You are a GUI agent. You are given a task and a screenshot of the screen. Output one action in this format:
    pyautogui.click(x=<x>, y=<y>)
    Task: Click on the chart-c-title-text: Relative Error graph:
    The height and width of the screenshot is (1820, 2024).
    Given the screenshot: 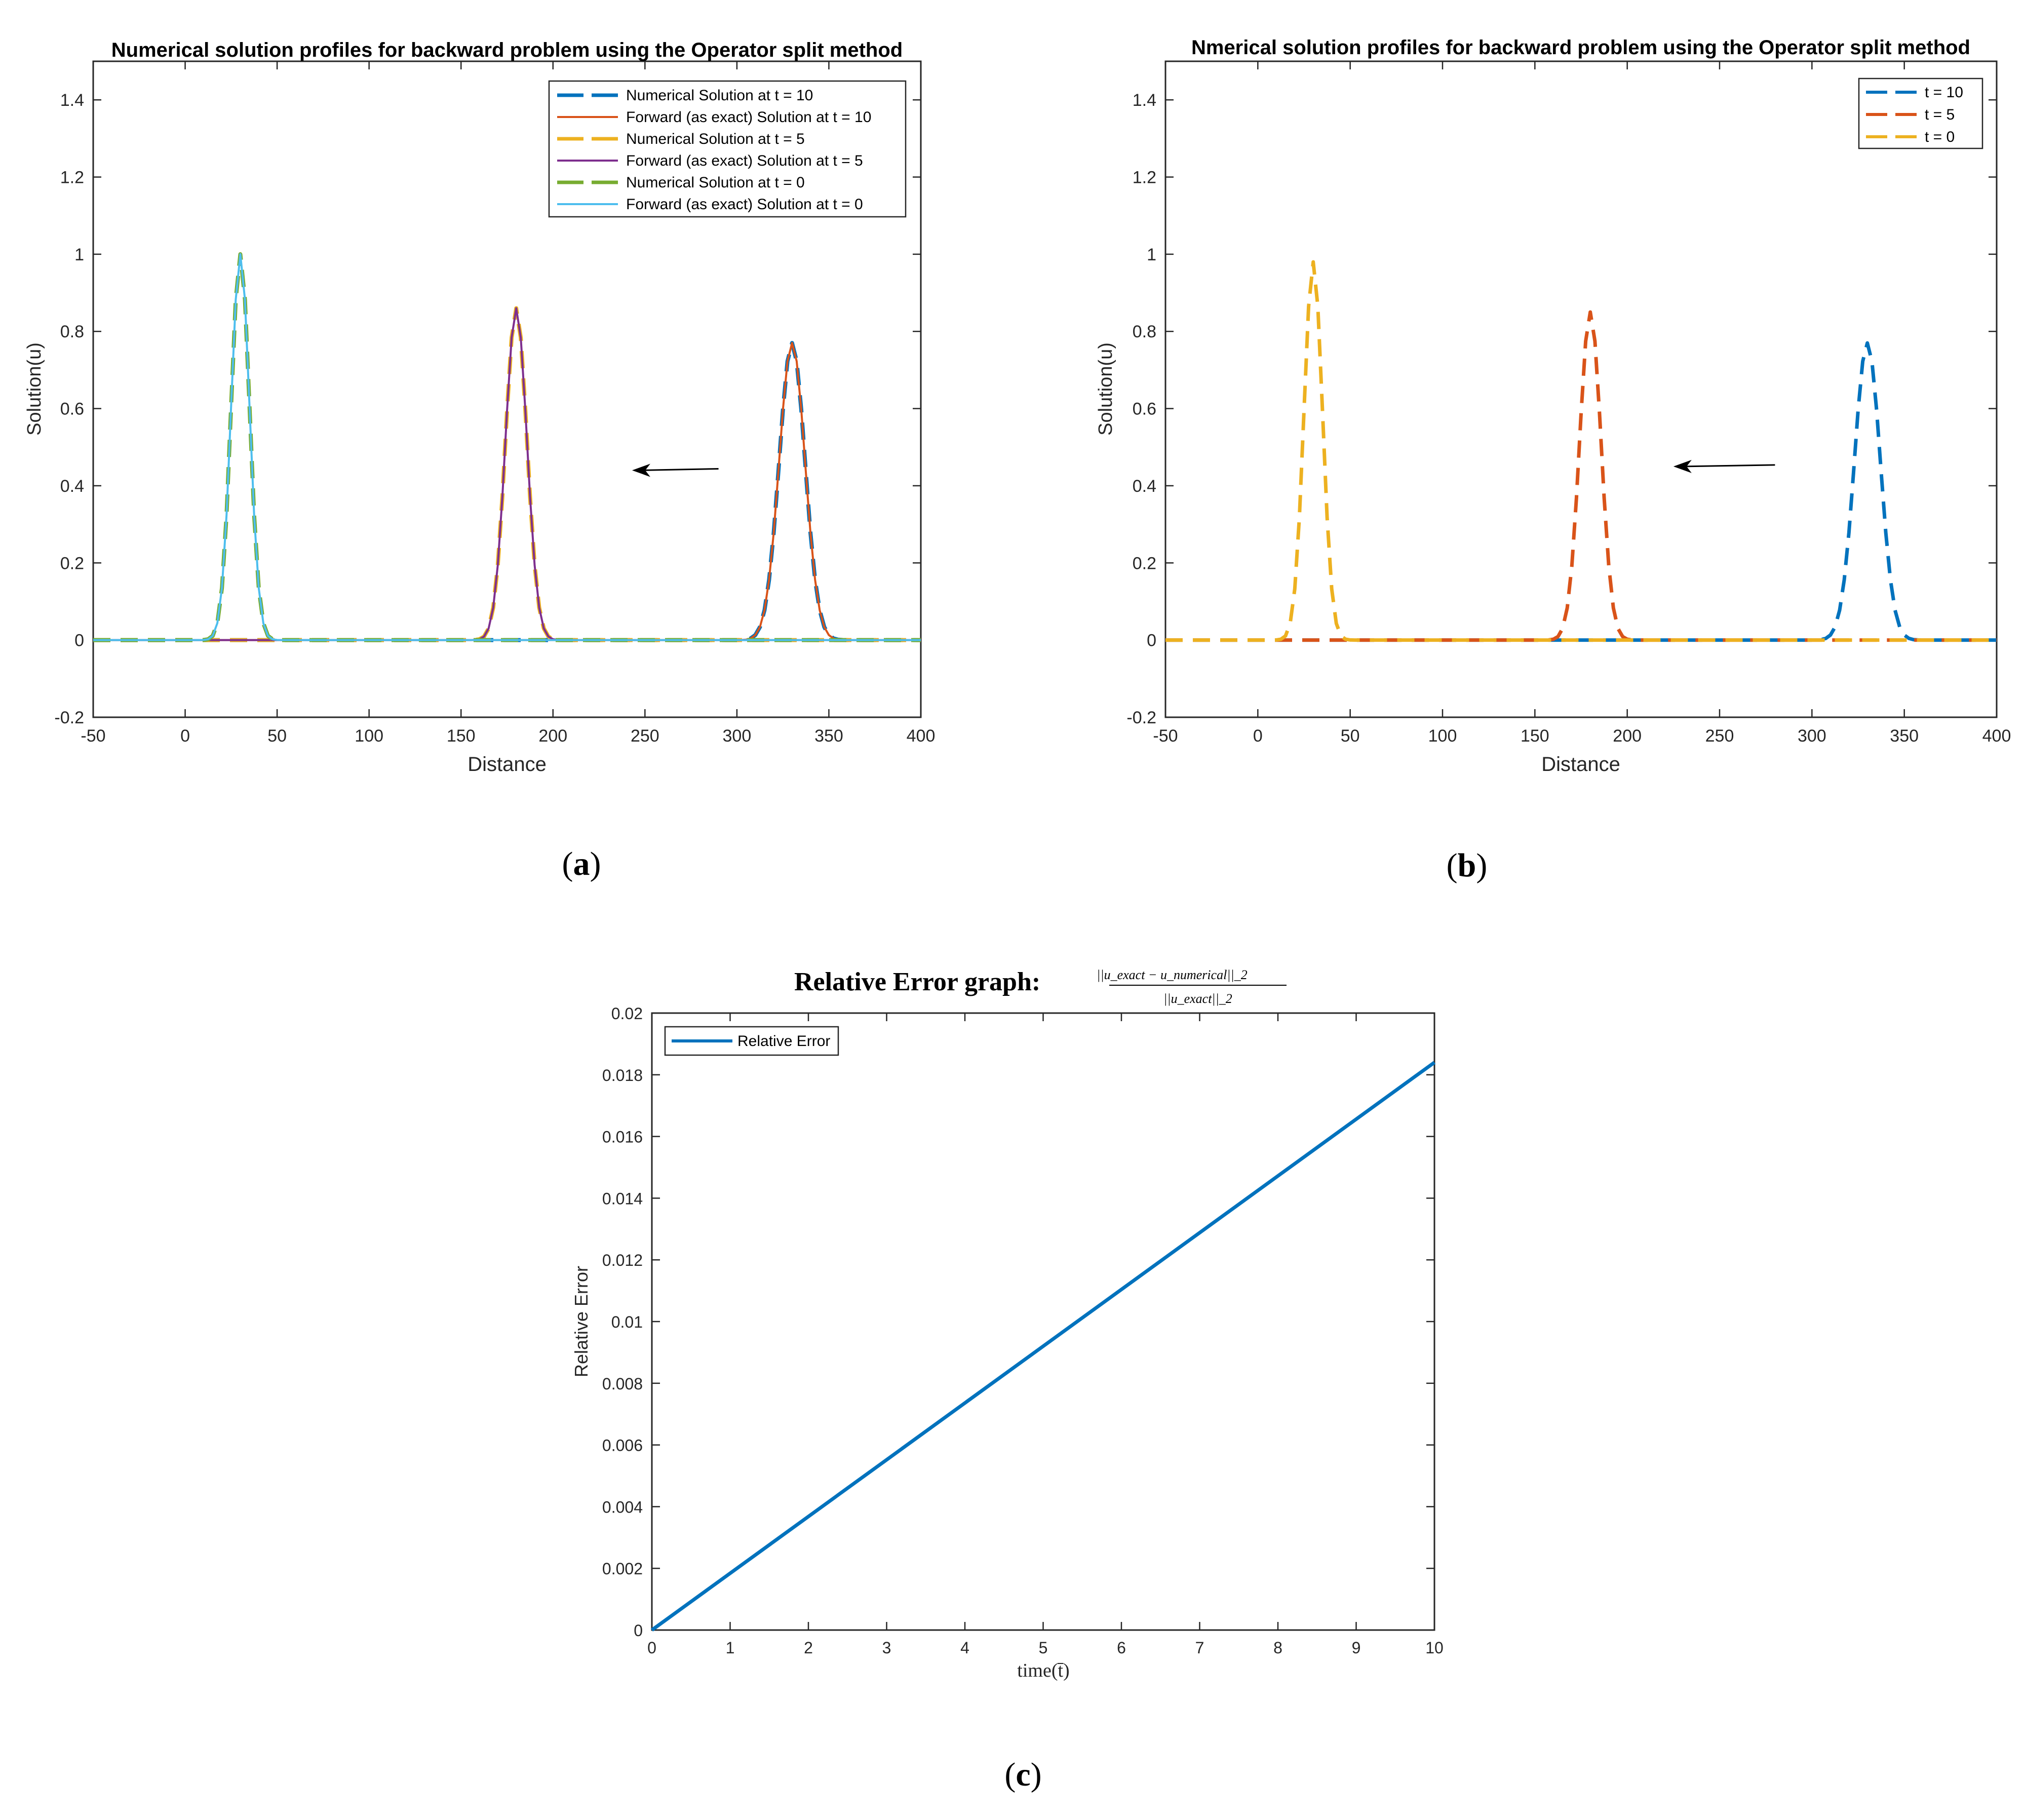 What is the action you would take?
    pyautogui.click(x=917, y=981)
    